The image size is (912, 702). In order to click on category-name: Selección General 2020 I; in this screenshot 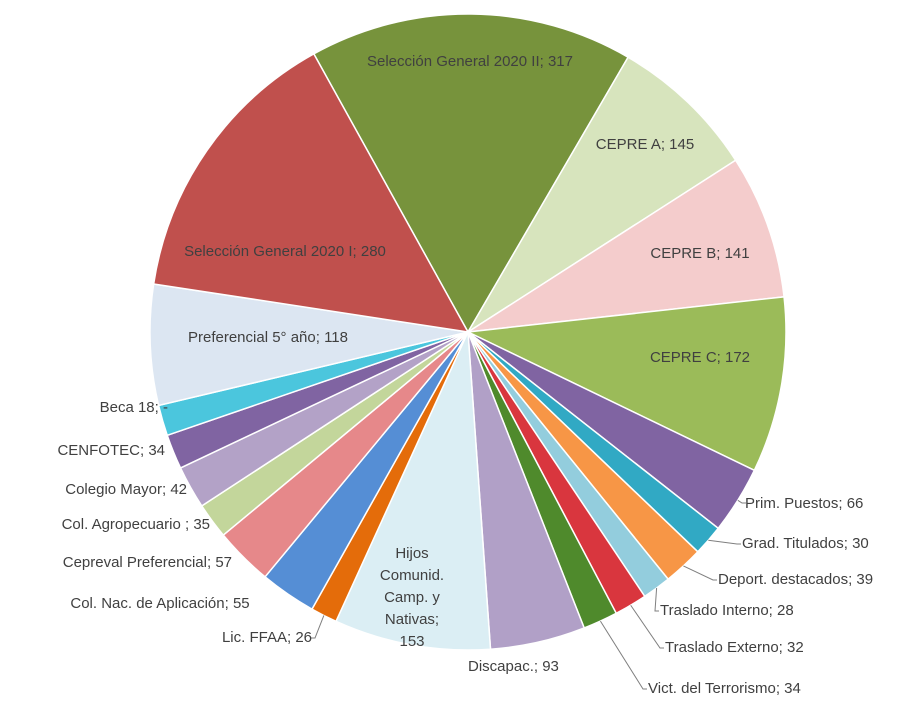, I will do `click(270, 251)`.